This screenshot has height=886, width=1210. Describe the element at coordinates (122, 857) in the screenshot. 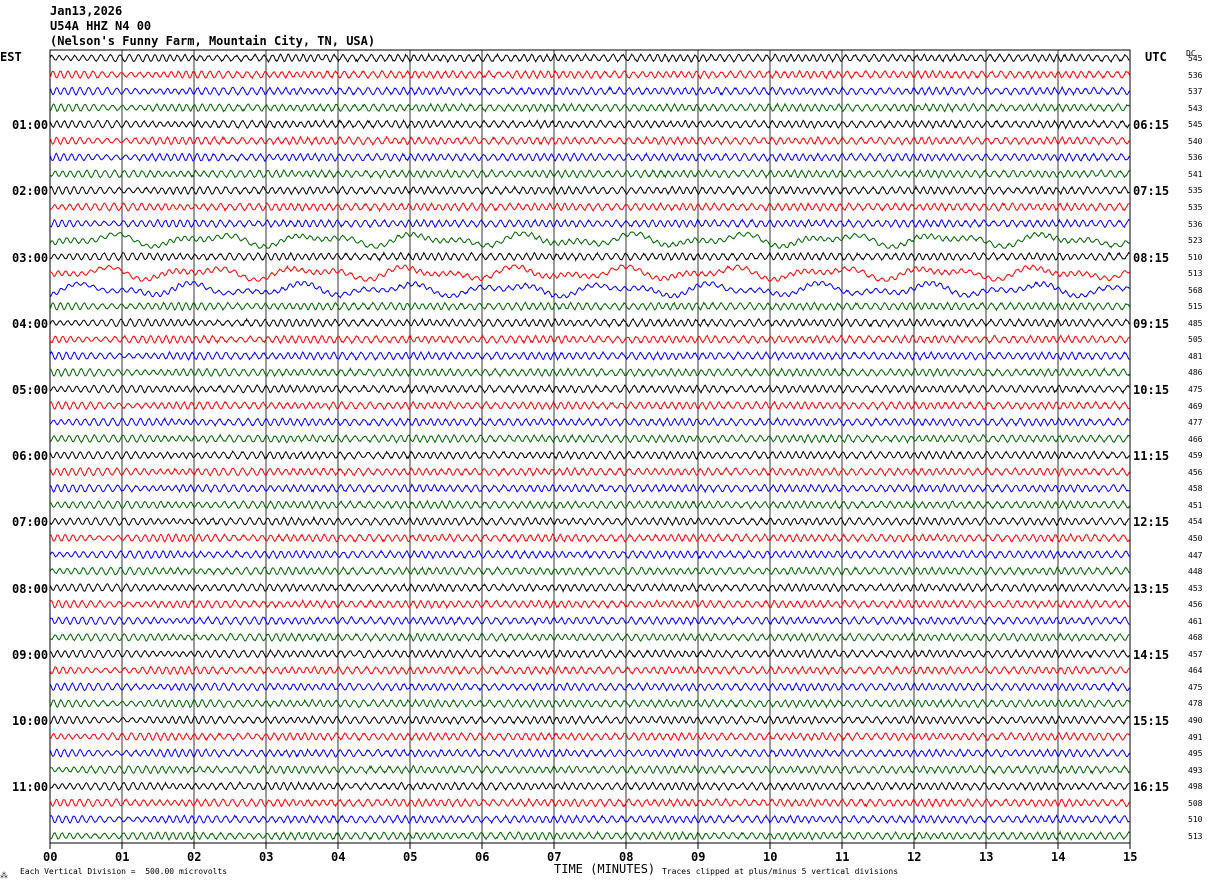

I see `x-tick-label: 01` at that location.